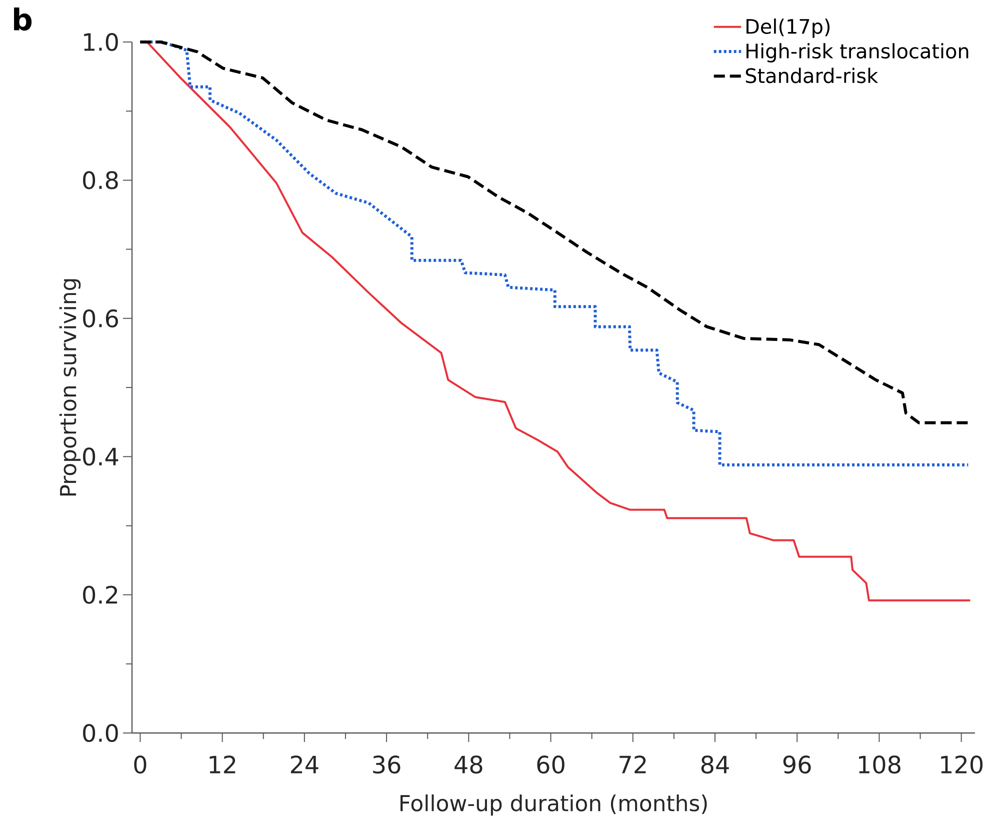 The image size is (990, 838). What do you see at coordinates (100, 595) in the screenshot?
I see `y-tick-label: 0.2` at bounding box center [100, 595].